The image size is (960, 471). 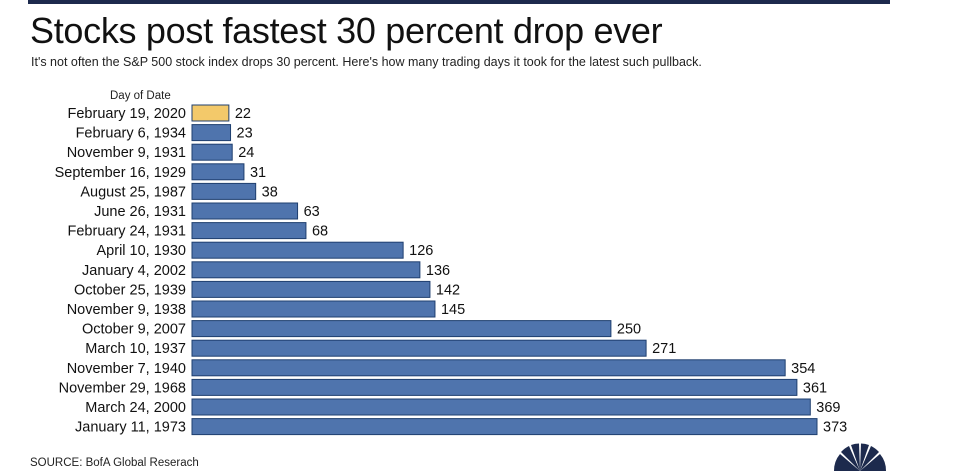 I want to click on value-label-4: 38, so click(x=270, y=192).